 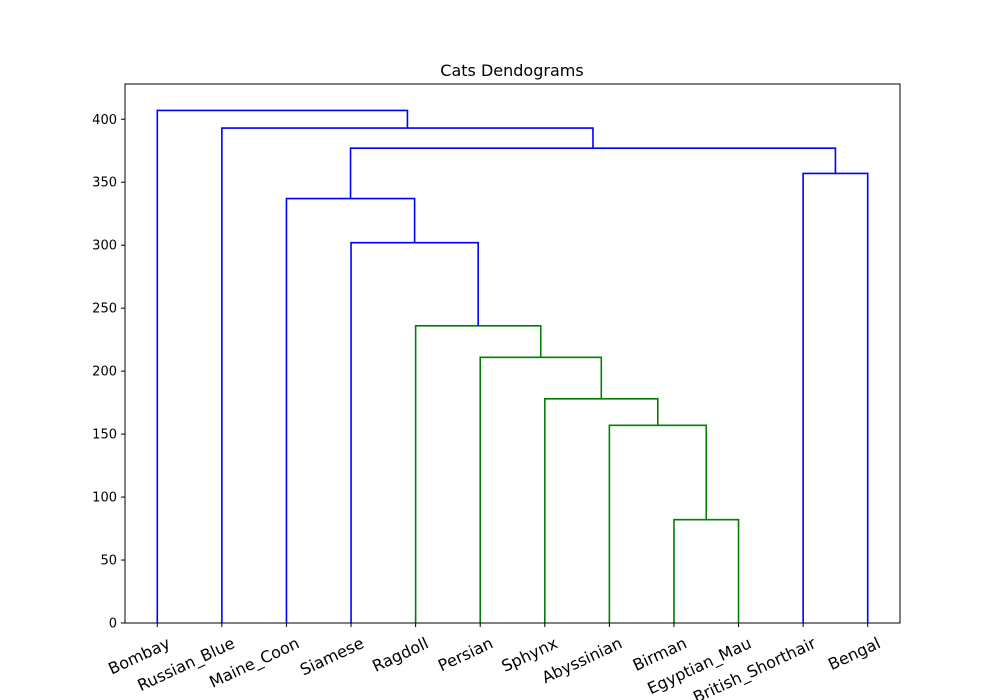 What do you see at coordinates (332, 656) in the screenshot?
I see `leaf-label-siamese: Siamese` at bounding box center [332, 656].